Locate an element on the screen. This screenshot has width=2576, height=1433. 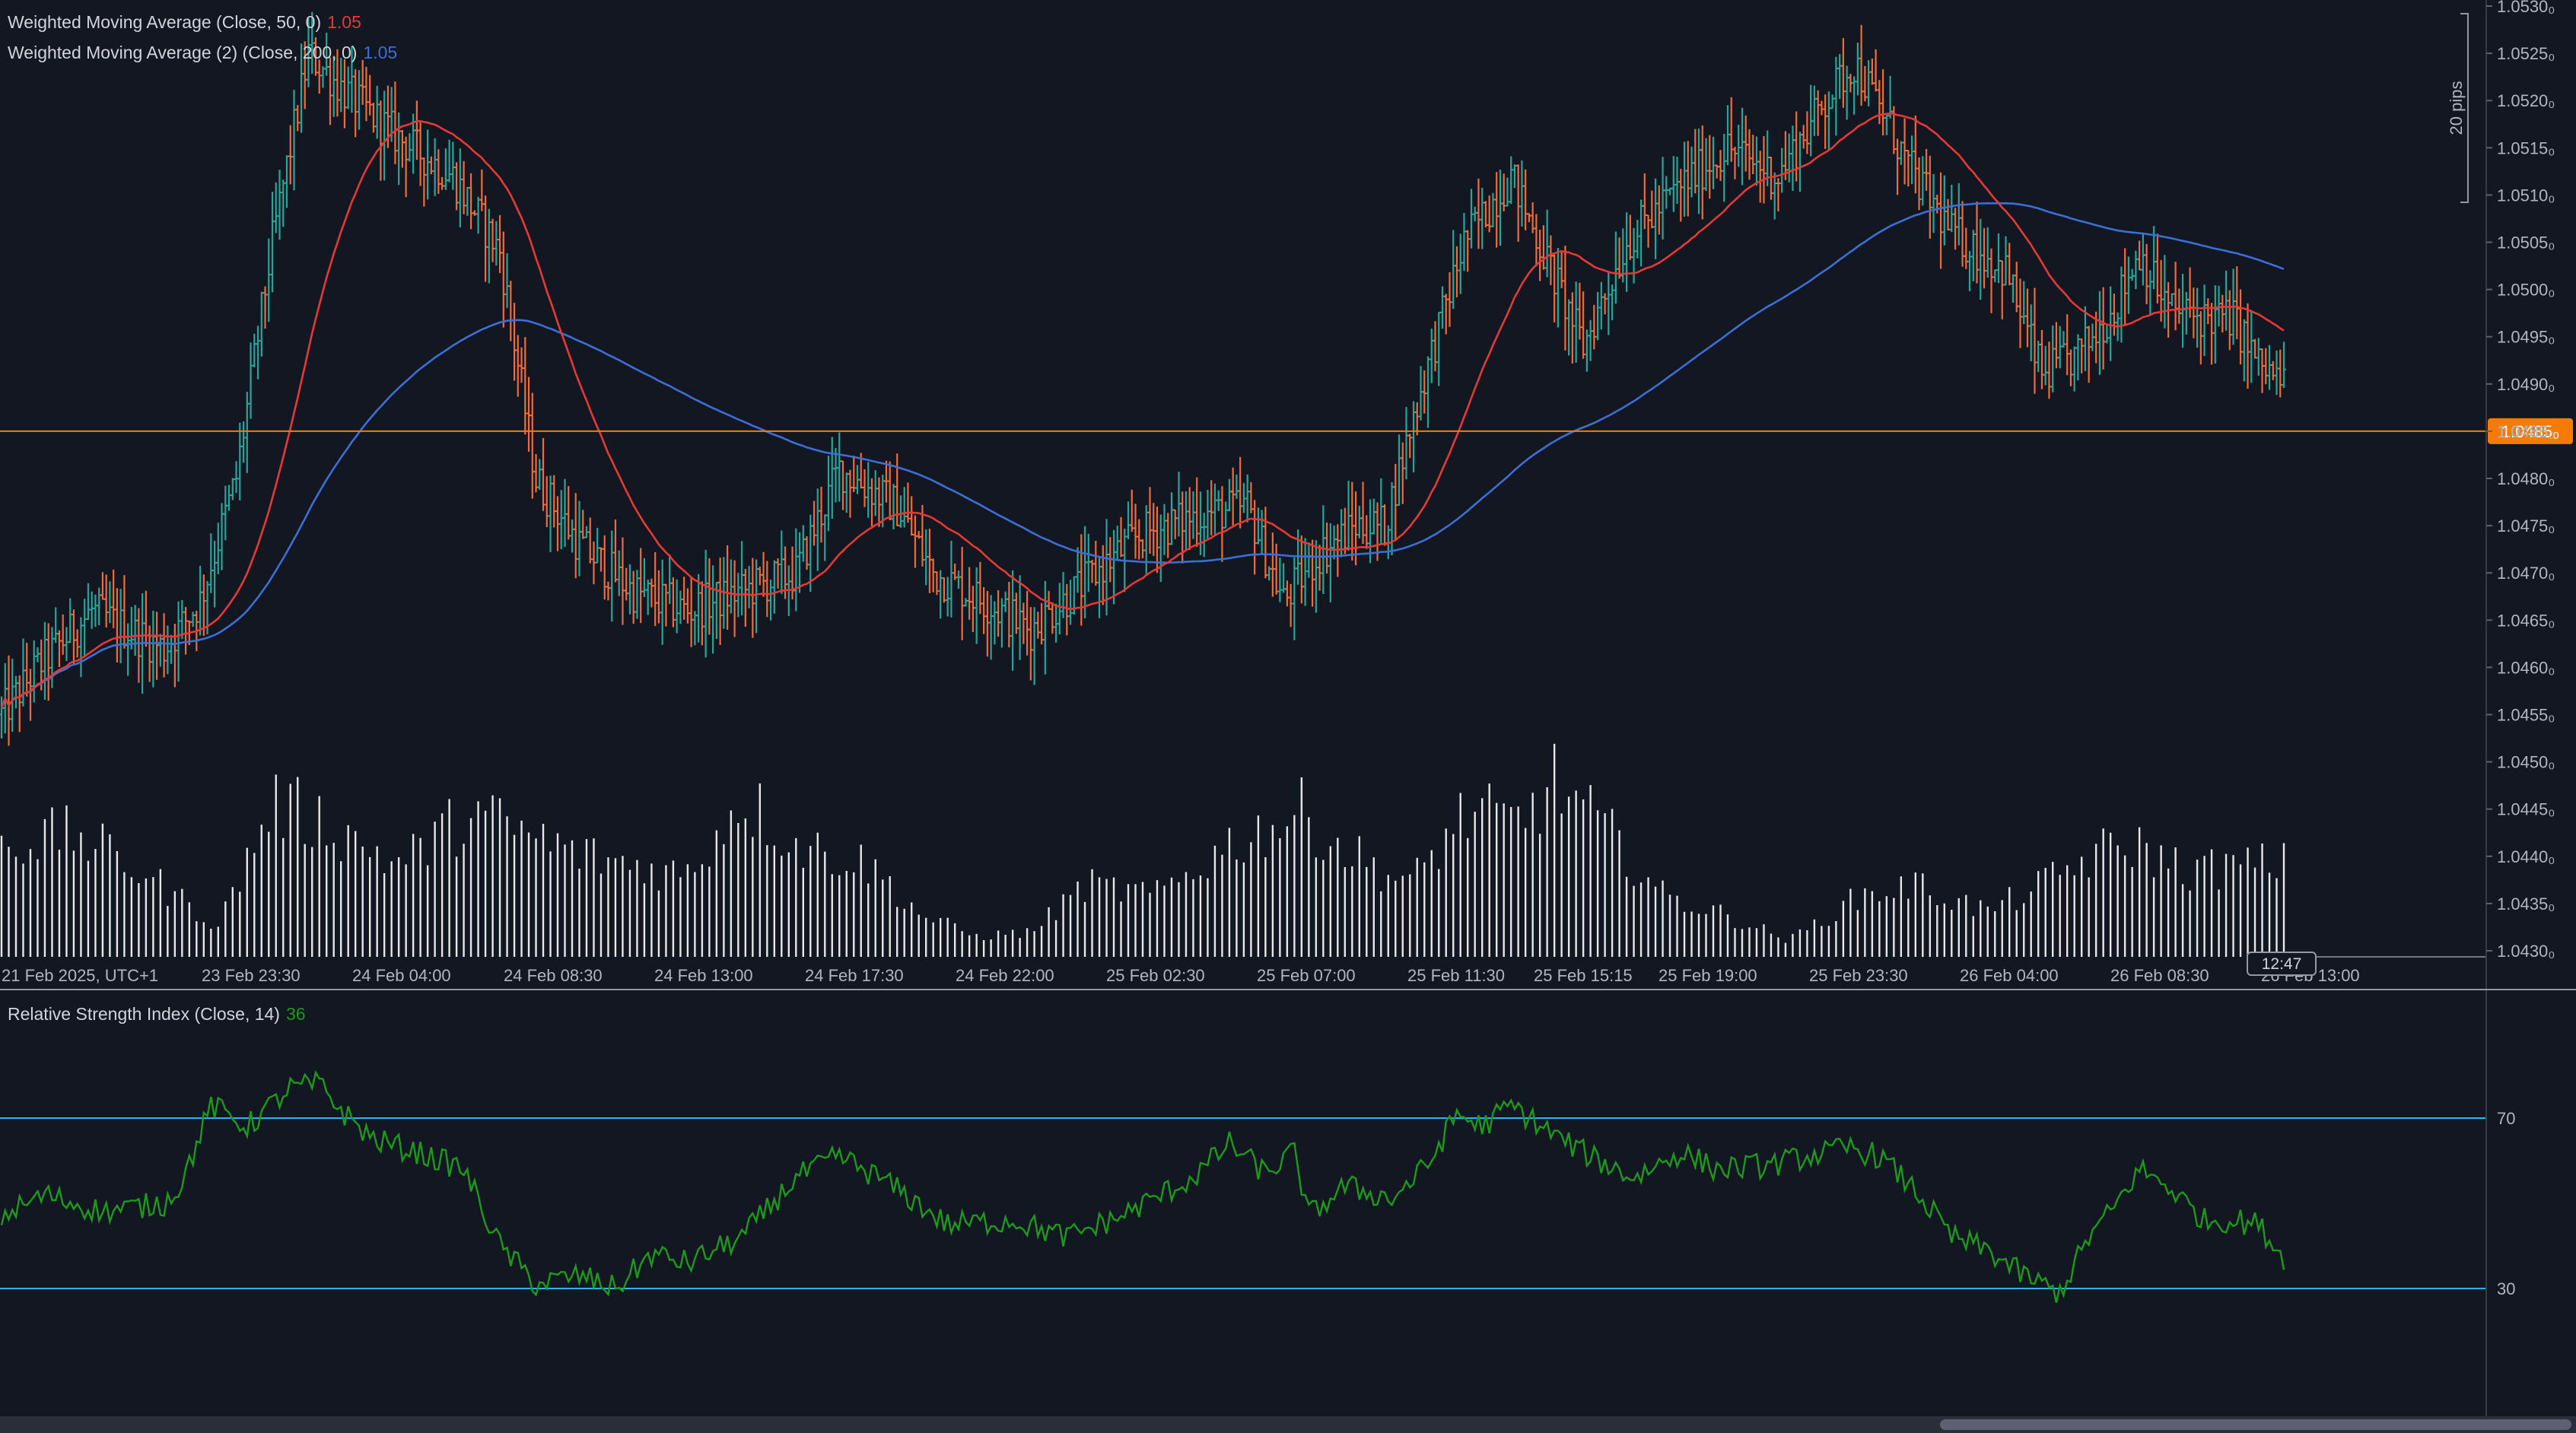
time-label: 26 Feb 08:30 is located at coordinates (2159, 975).